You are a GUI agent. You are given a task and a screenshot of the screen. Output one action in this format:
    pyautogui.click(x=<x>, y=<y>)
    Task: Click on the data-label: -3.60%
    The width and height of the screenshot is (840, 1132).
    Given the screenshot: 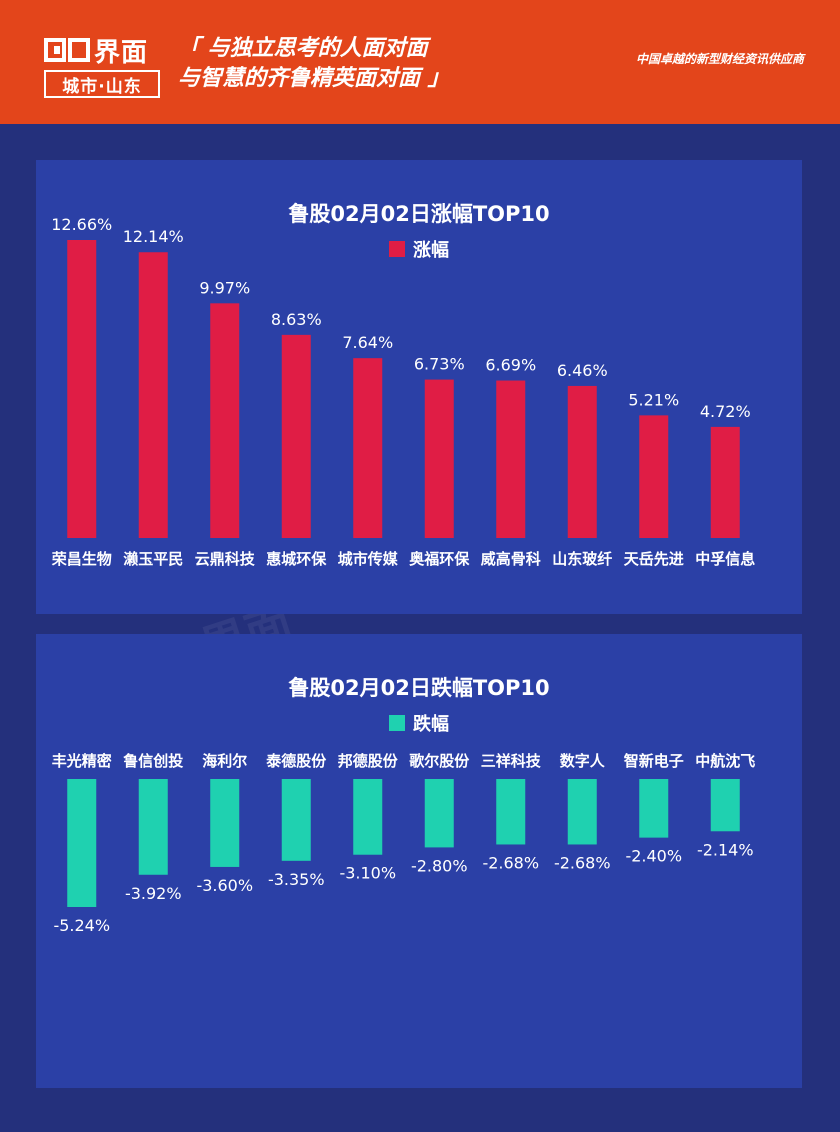 What is the action you would take?
    pyautogui.click(x=224, y=885)
    